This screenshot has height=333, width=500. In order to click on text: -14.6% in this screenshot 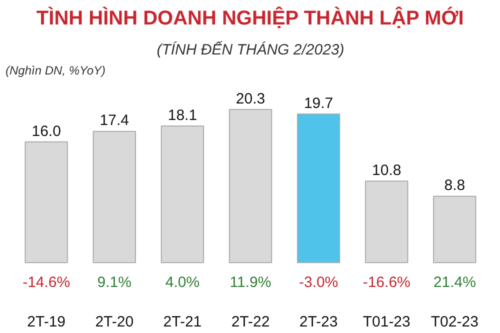, I will do `click(46, 283)`.